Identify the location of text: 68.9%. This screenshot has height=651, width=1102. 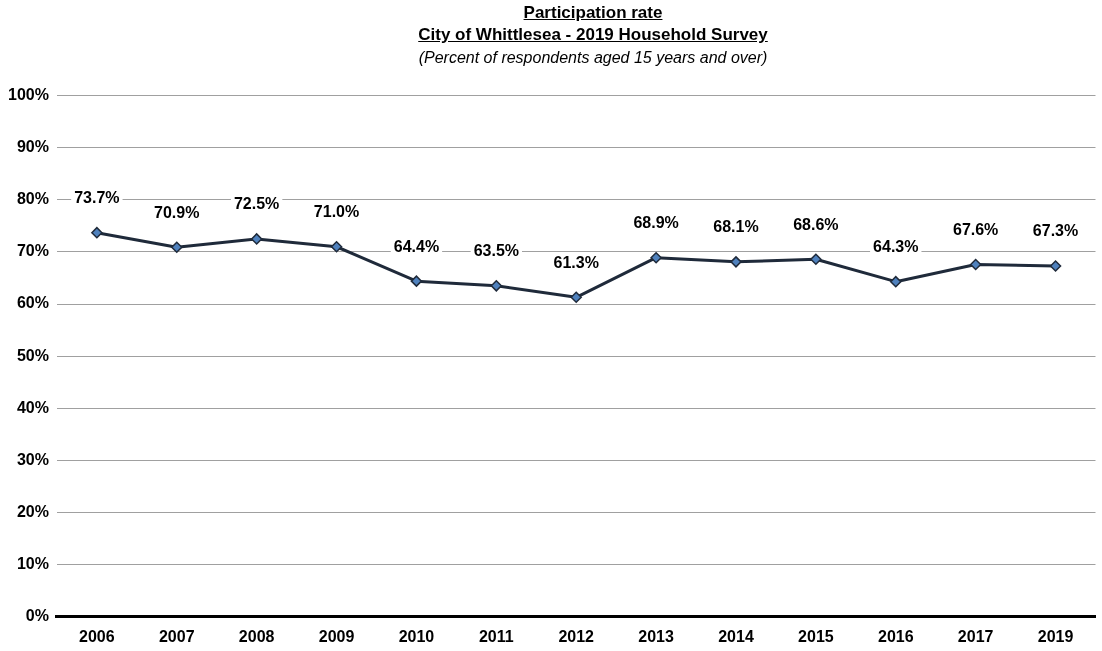
(656, 223).